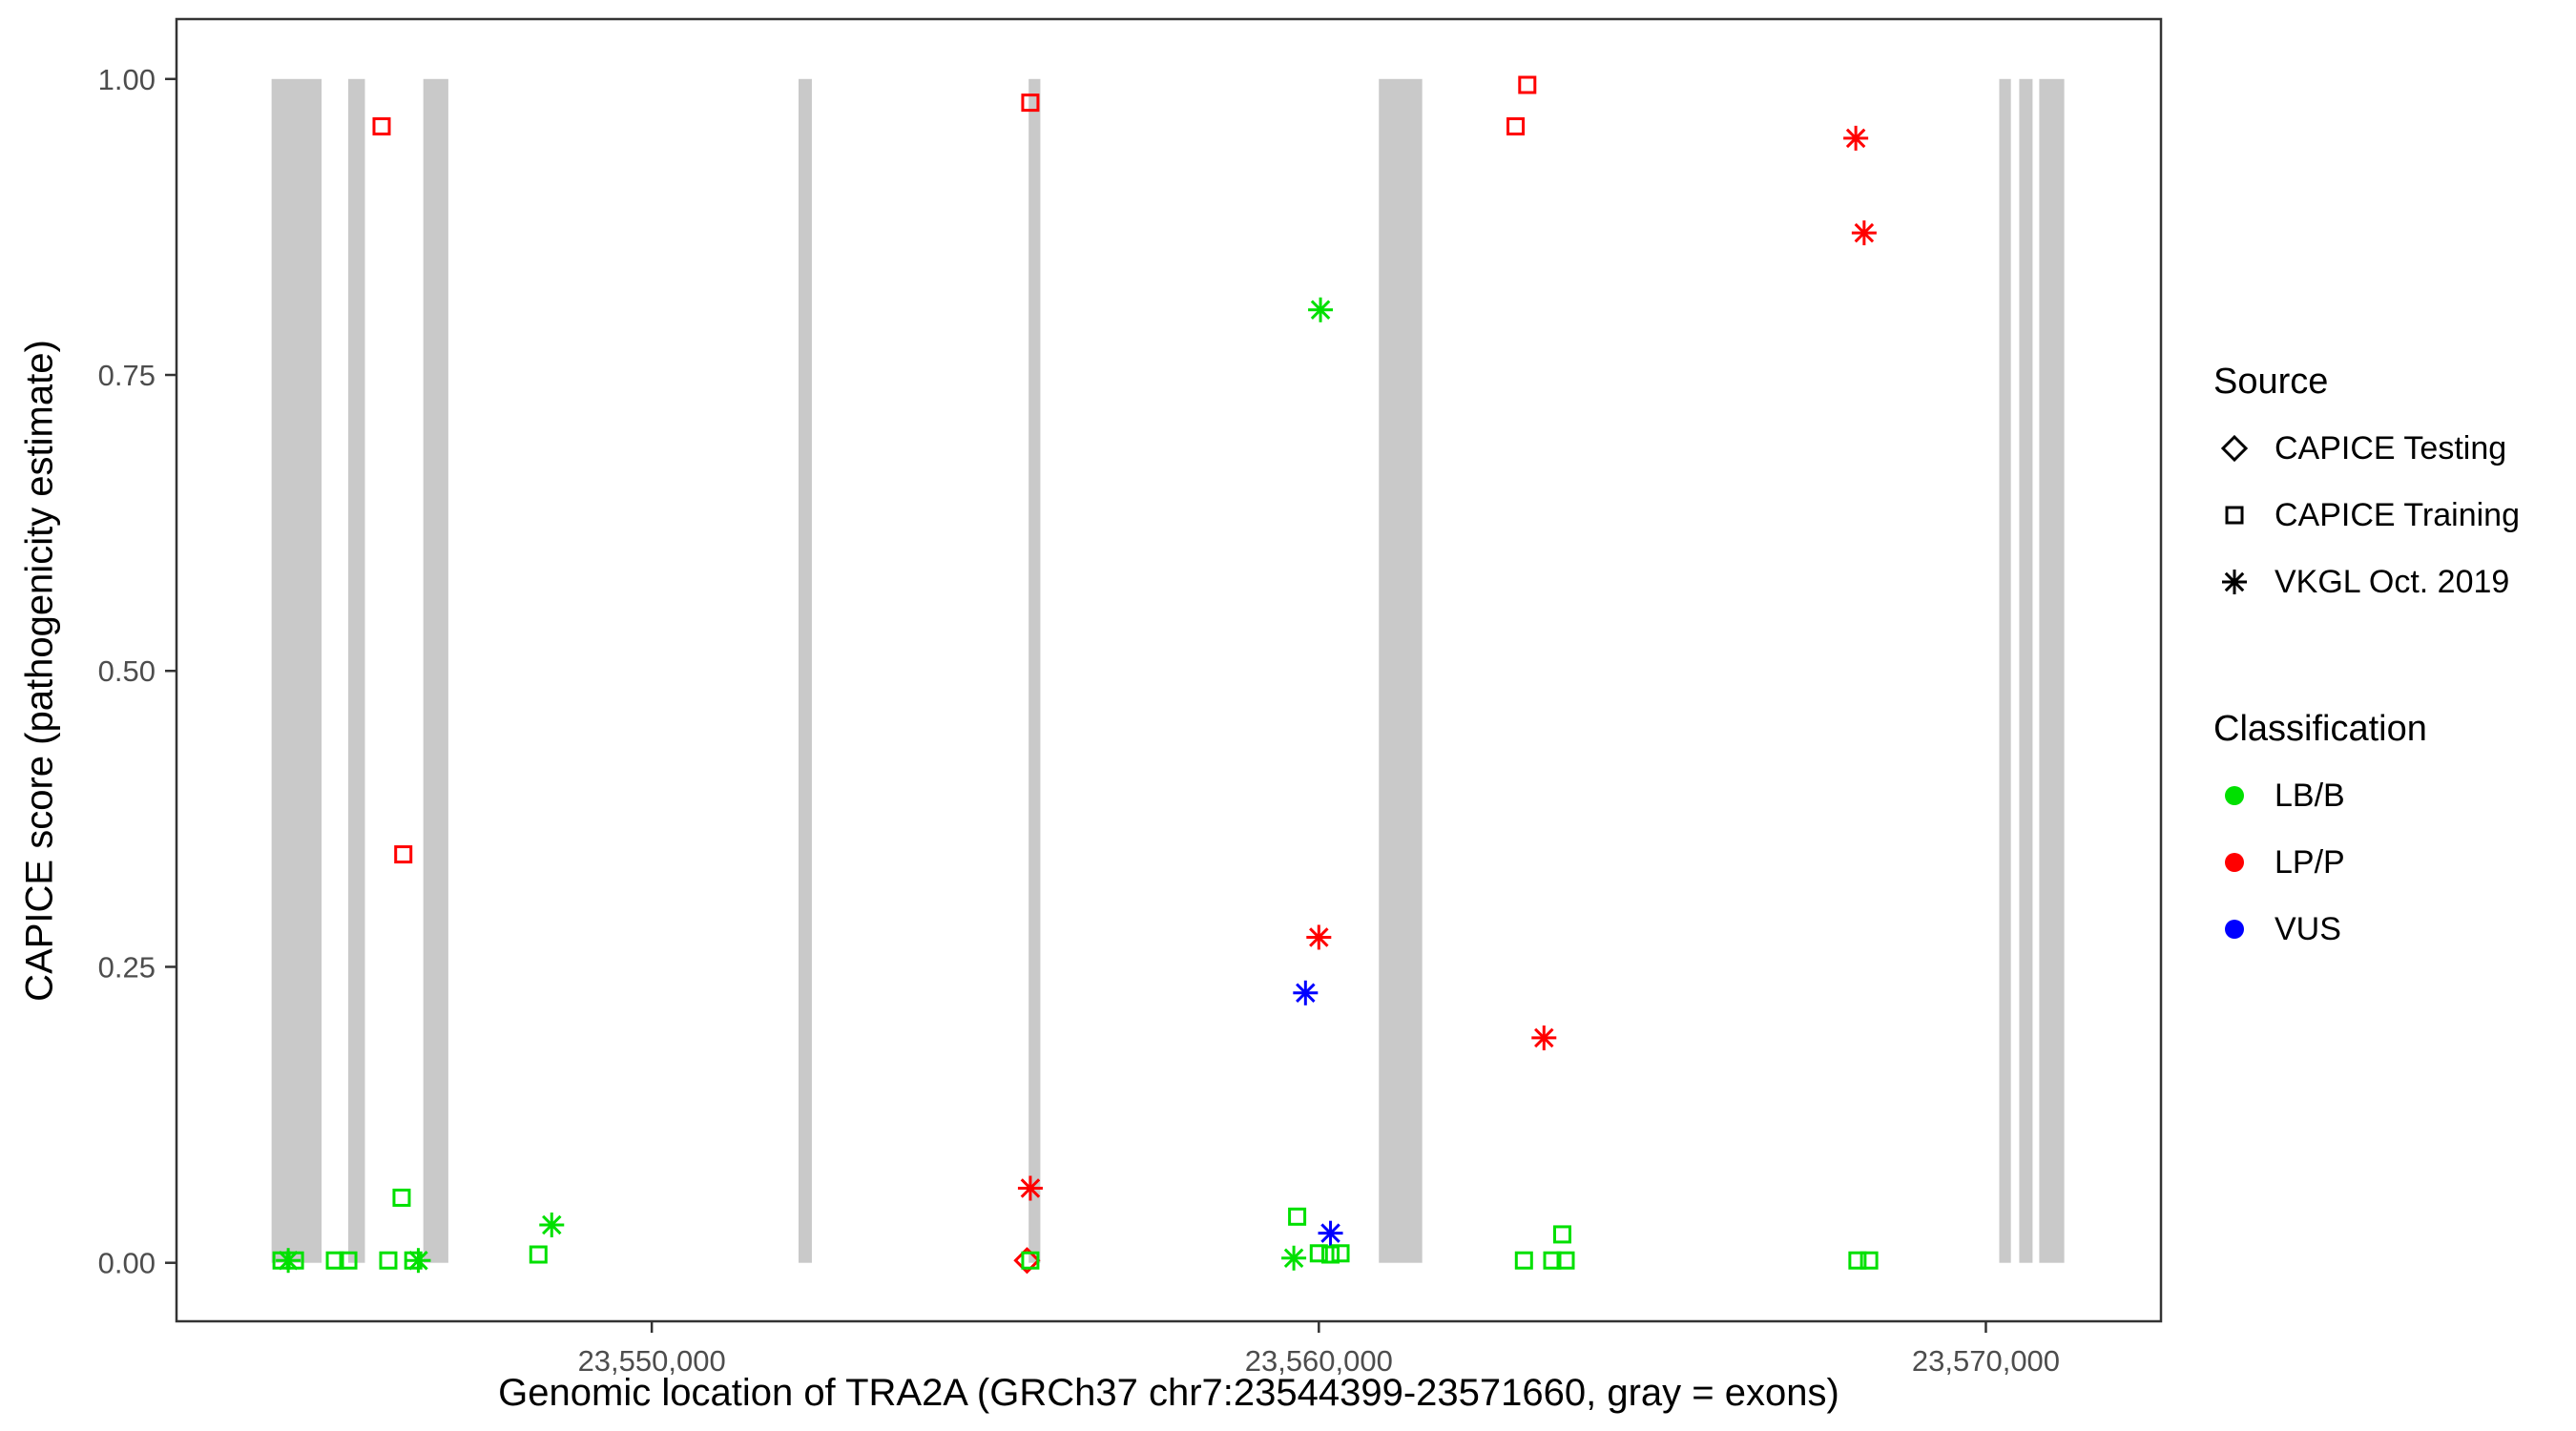 The height and width of the screenshot is (1431, 2576). What do you see at coordinates (127, 671) in the screenshot?
I see `y-tick-label: 0.50` at bounding box center [127, 671].